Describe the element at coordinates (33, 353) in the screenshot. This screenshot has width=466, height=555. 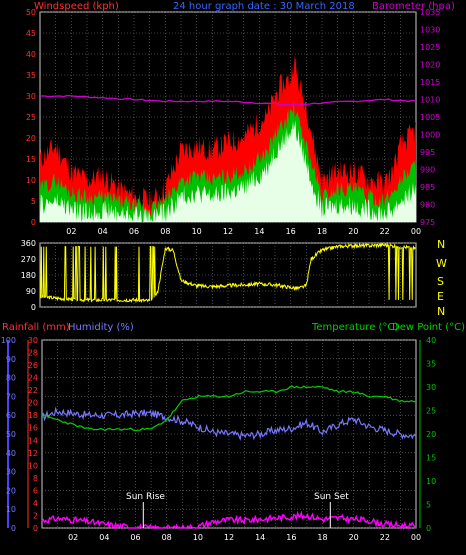
I see `y-tick-label-rainfall: 28` at that location.